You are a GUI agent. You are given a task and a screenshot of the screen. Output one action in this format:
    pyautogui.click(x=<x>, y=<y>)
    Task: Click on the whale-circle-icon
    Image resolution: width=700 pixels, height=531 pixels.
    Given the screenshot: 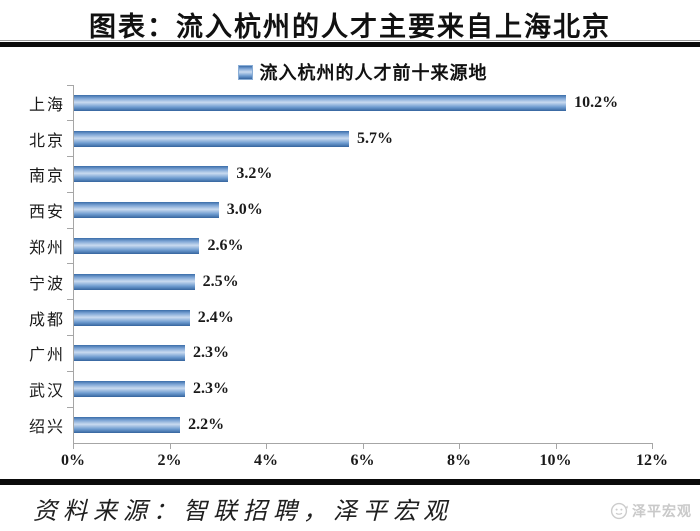 What is the action you would take?
    pyautogui.click(x=619, y=511)
    